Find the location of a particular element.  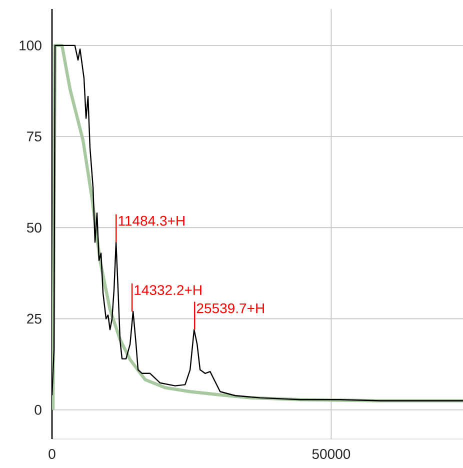

y-tick-label: 0 is located at coordinates (38, 409).